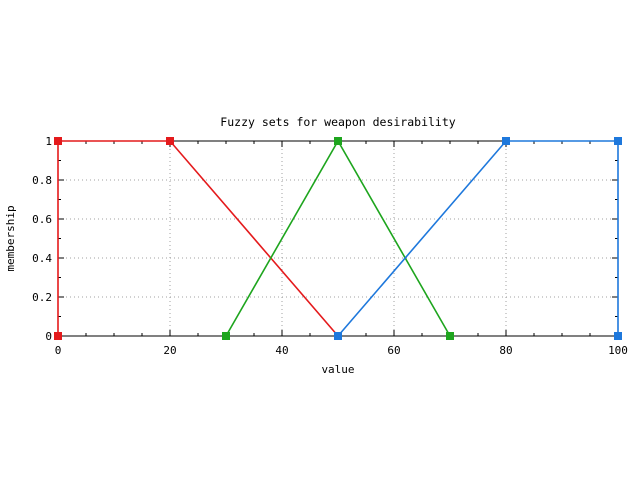 This screenshot has width=640, height=480. Describe the element at coordinates (42, 180) in the screenshot. I see `y-tick-label: 0.8` at that location.